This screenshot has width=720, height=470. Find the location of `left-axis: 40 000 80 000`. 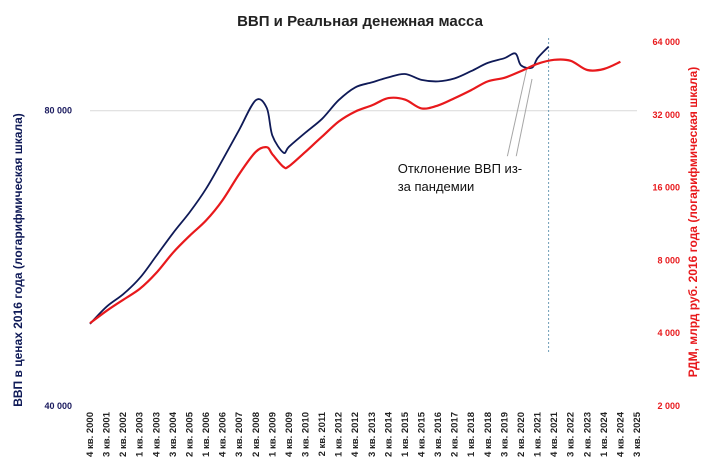

left-axis: 40 000 80 000 is located at coordinates (58, 258).